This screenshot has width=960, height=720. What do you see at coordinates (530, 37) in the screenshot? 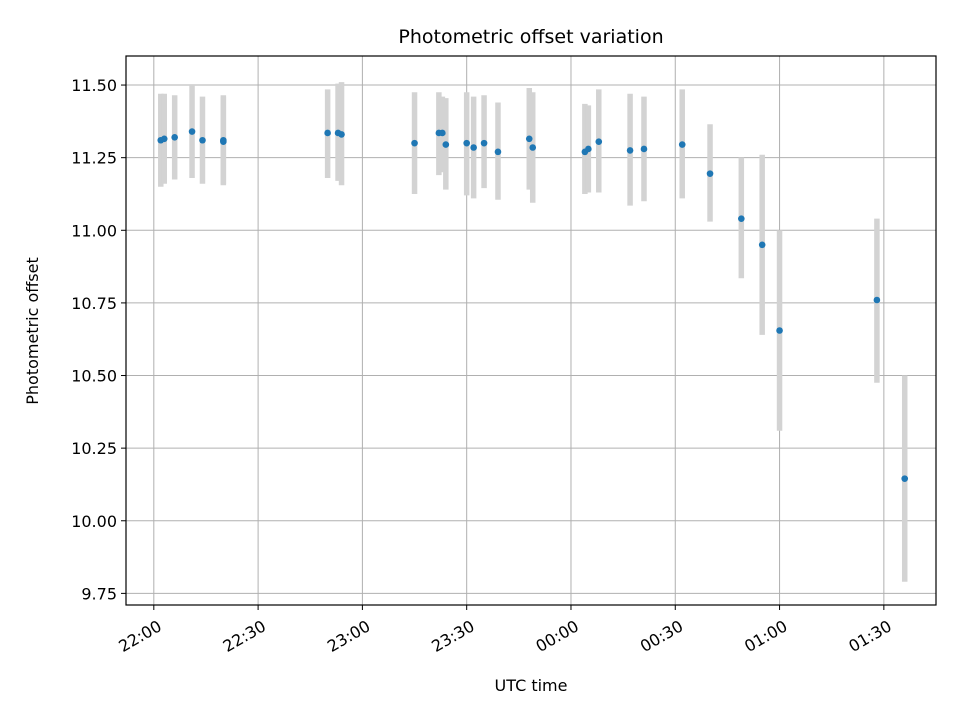
I see `chart-title: Photometric offset variation` at bounding box center [530, 37].